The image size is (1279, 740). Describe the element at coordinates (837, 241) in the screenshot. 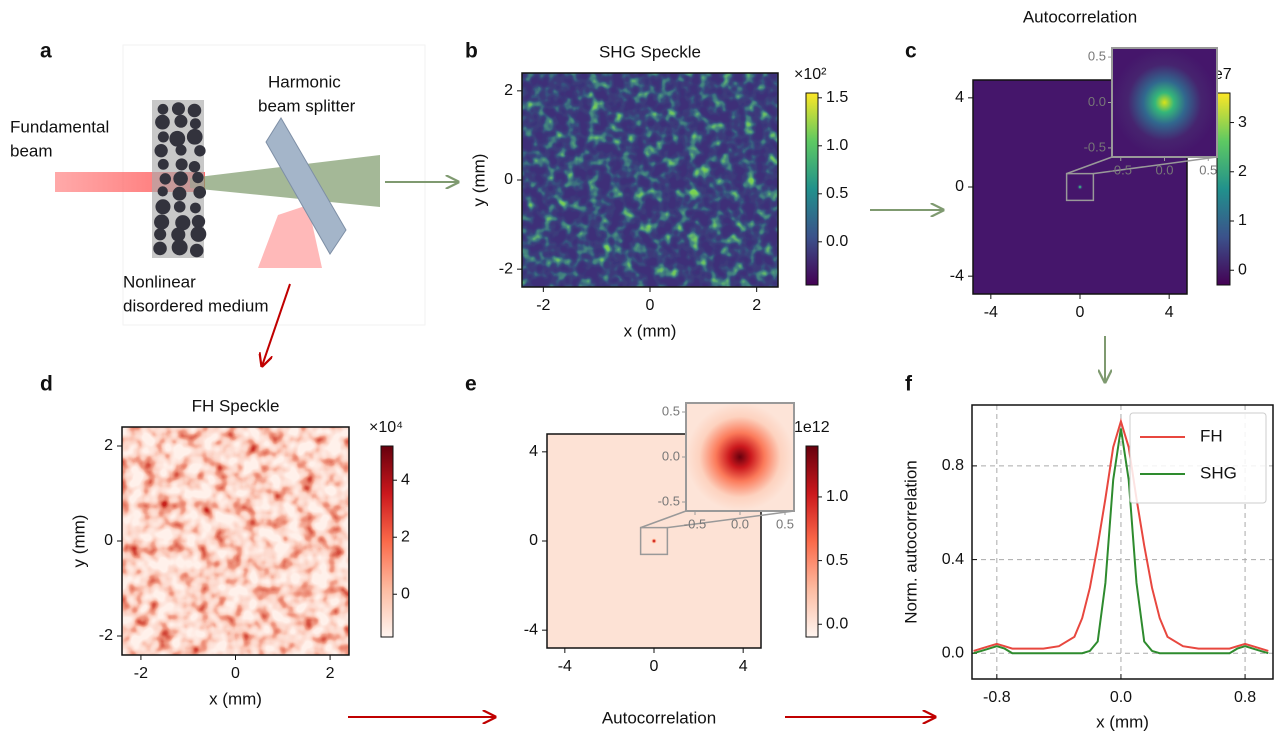

I see `colorbar-tick-label: 0.0` at that location.